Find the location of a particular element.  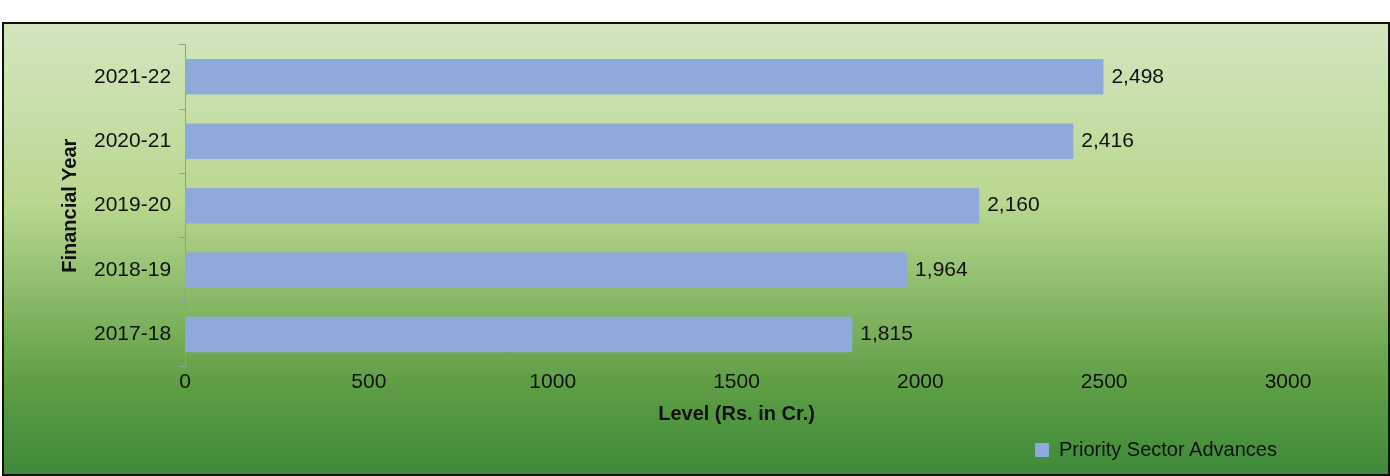

x-axis-title: Level (Rs. in Cr.) is located at coordinates (736, 412).